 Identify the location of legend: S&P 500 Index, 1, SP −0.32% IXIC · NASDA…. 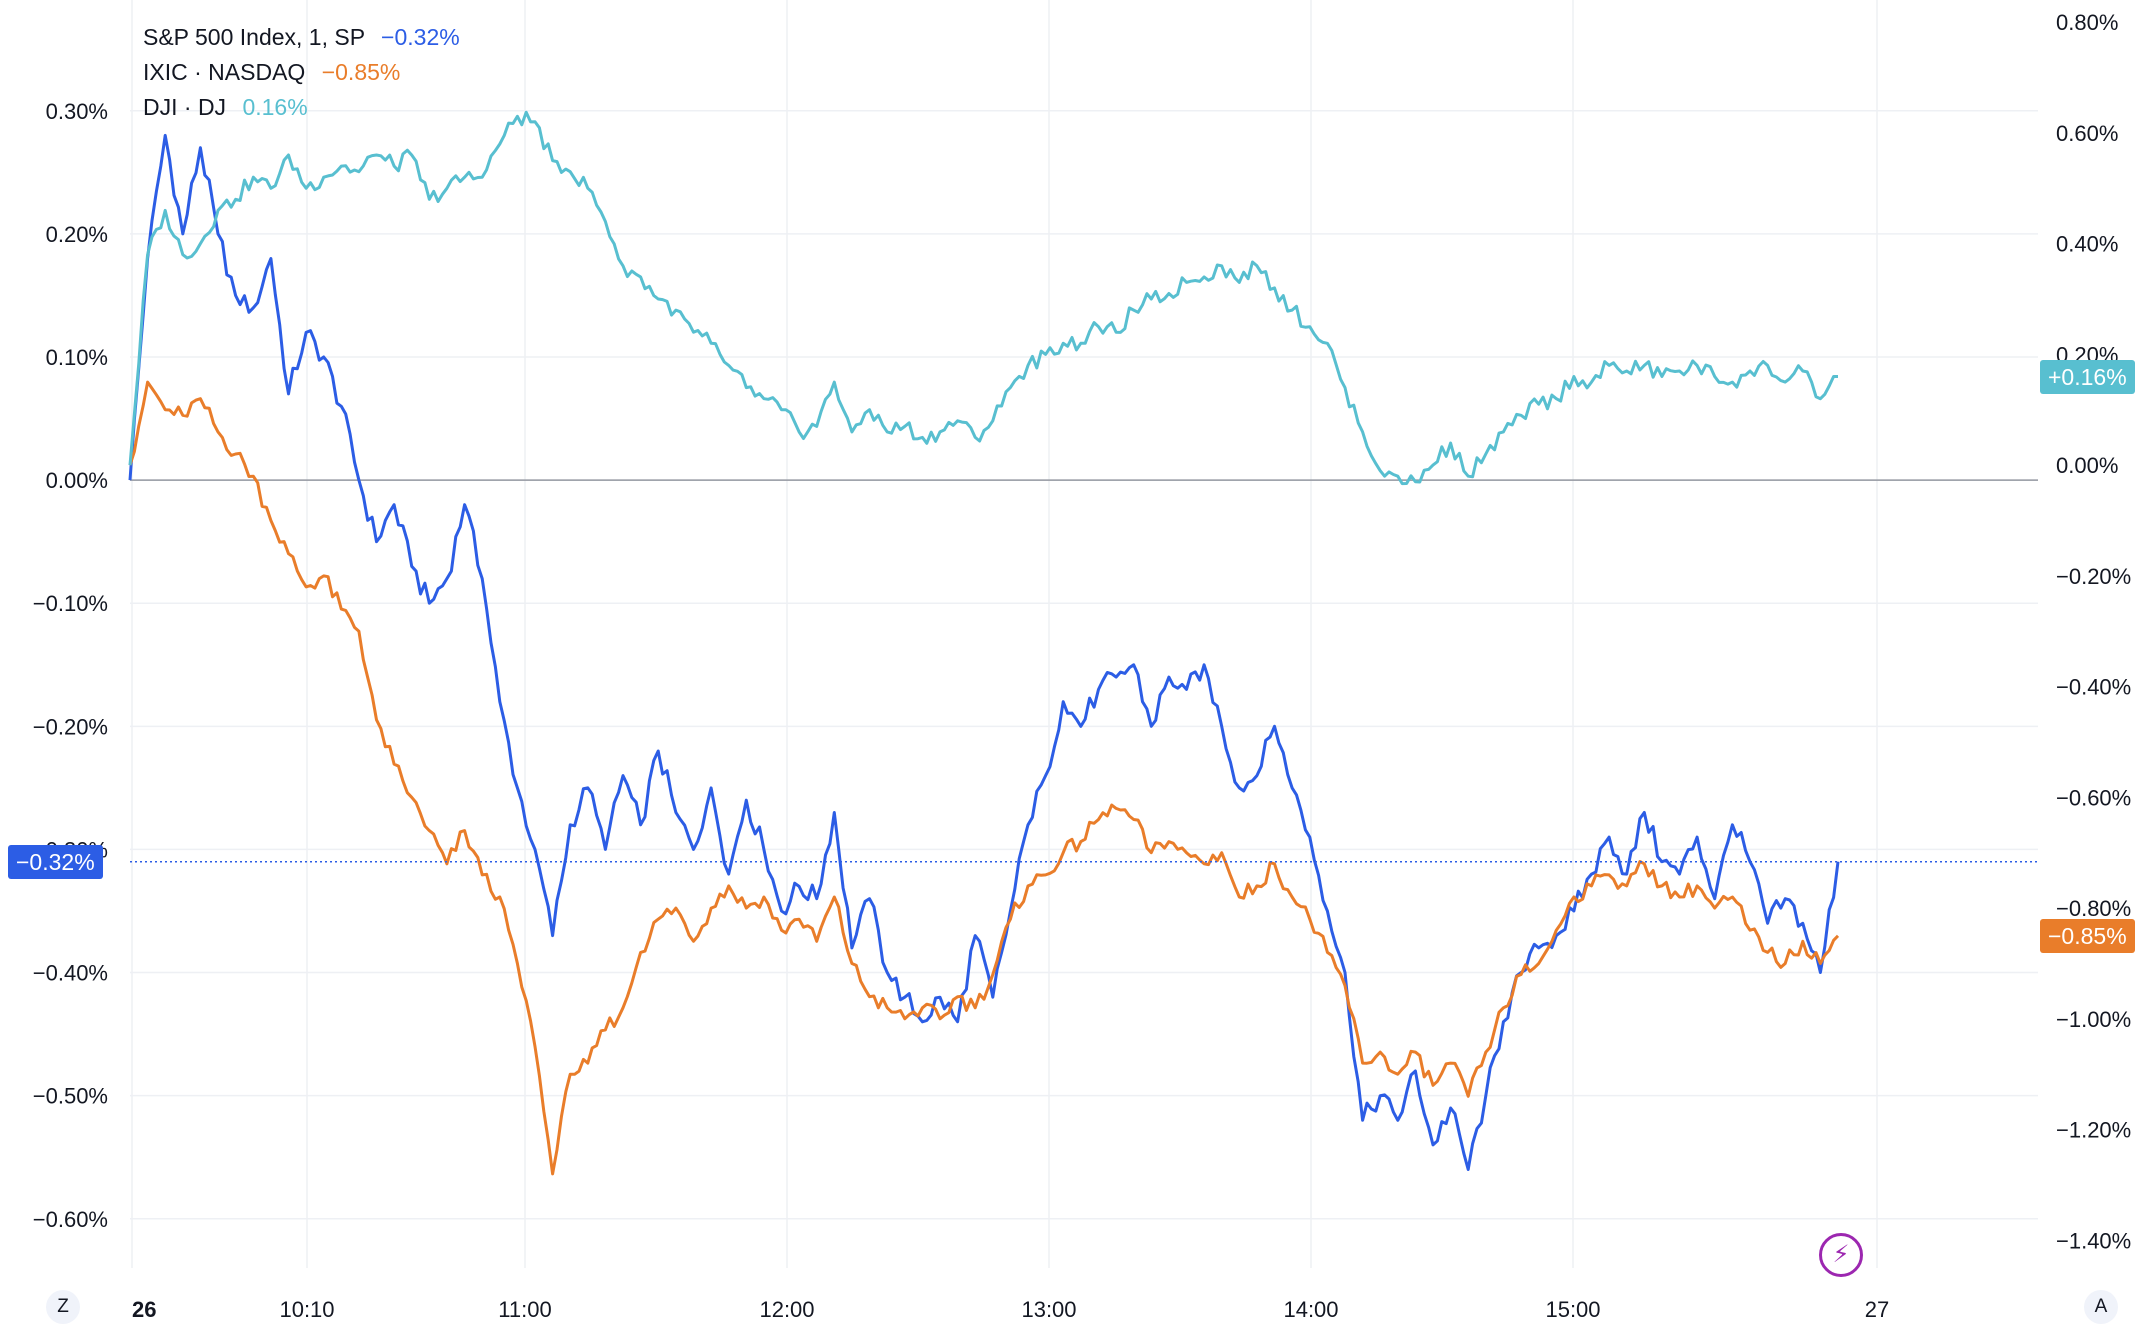
(301, 72).